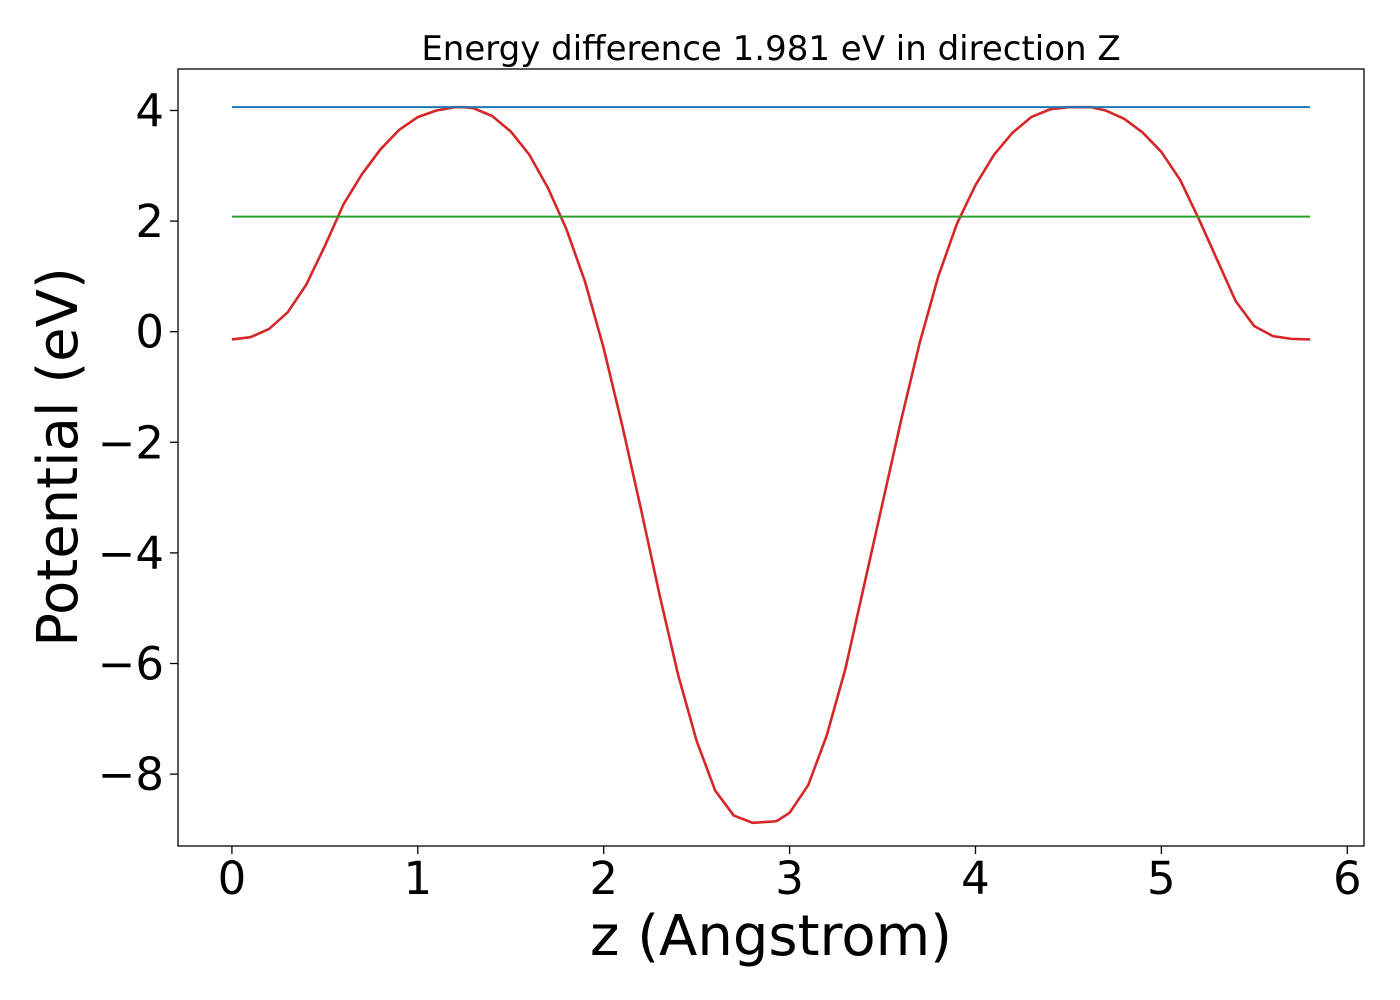 The height and width of the screenshot is (1000, 1400). Describe the element at coordinates (417, 878) in the screenshot. I see `x-tick-label: 1` at that location.